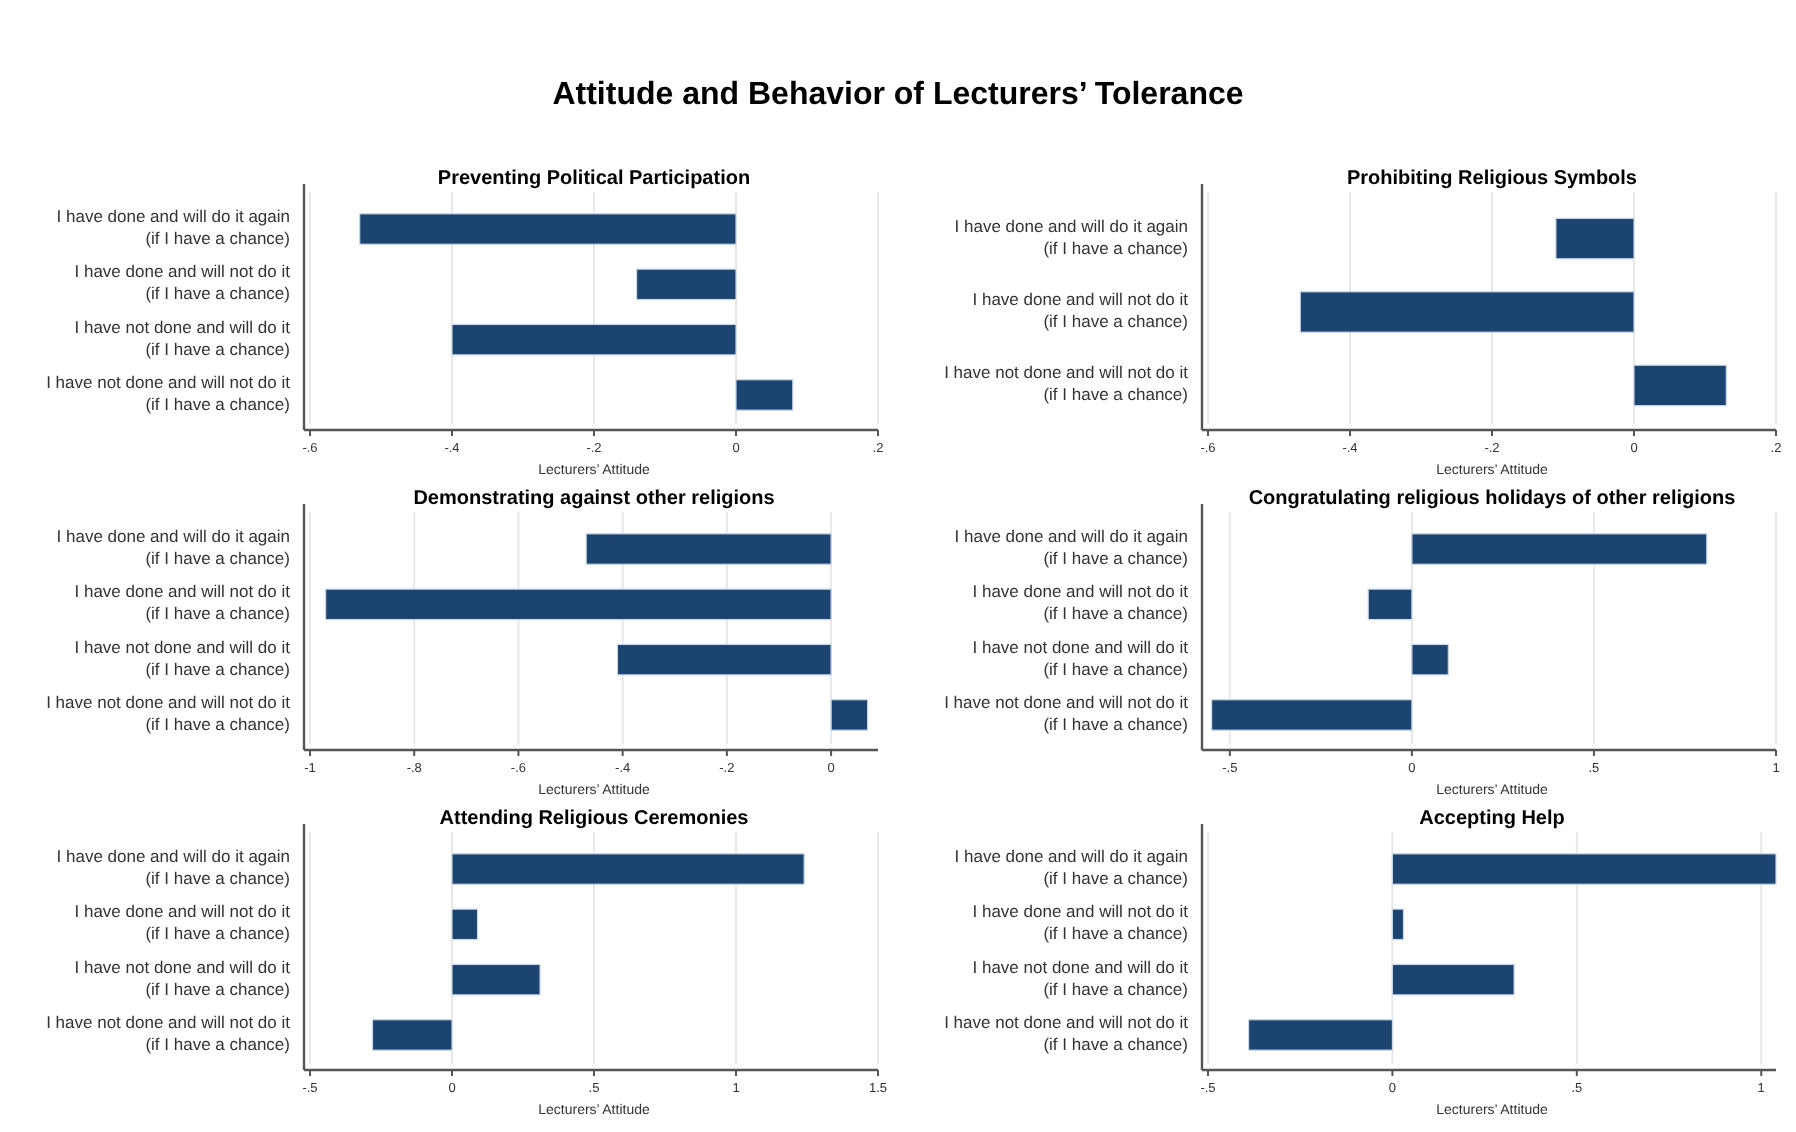 The width and height of the screenshot is (1796, 1132). Describe the element at coordinates (594, 499) in the screenshot. I see `chart-title: Demonstrating against other religions` at that location.